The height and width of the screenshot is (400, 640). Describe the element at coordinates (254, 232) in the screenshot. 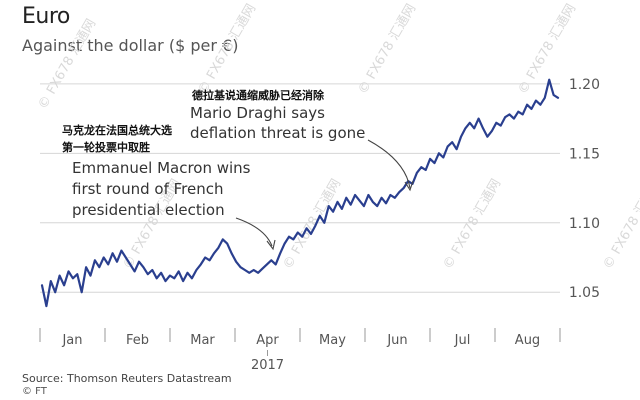

I see `annotation-macron-arrow` at that location.